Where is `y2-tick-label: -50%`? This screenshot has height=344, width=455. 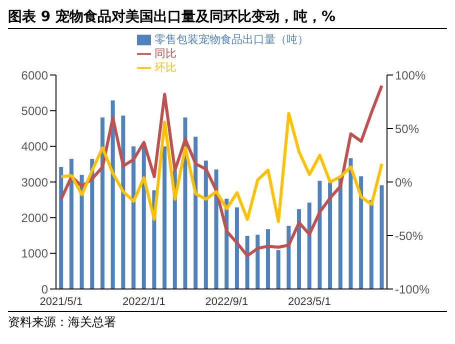 y2-tick-label: -50% is located at coordinates (409, 235).